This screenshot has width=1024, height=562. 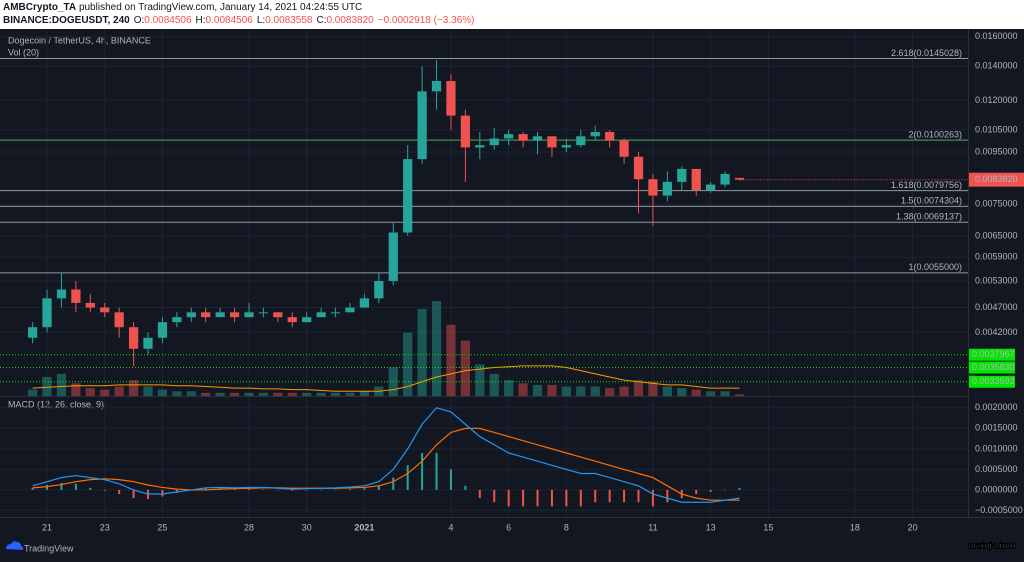 What do you see at coordinates (996, 257) in the screenshot?
I see `y-tick-label: 0.0059000` at bounding box center [996, 257].